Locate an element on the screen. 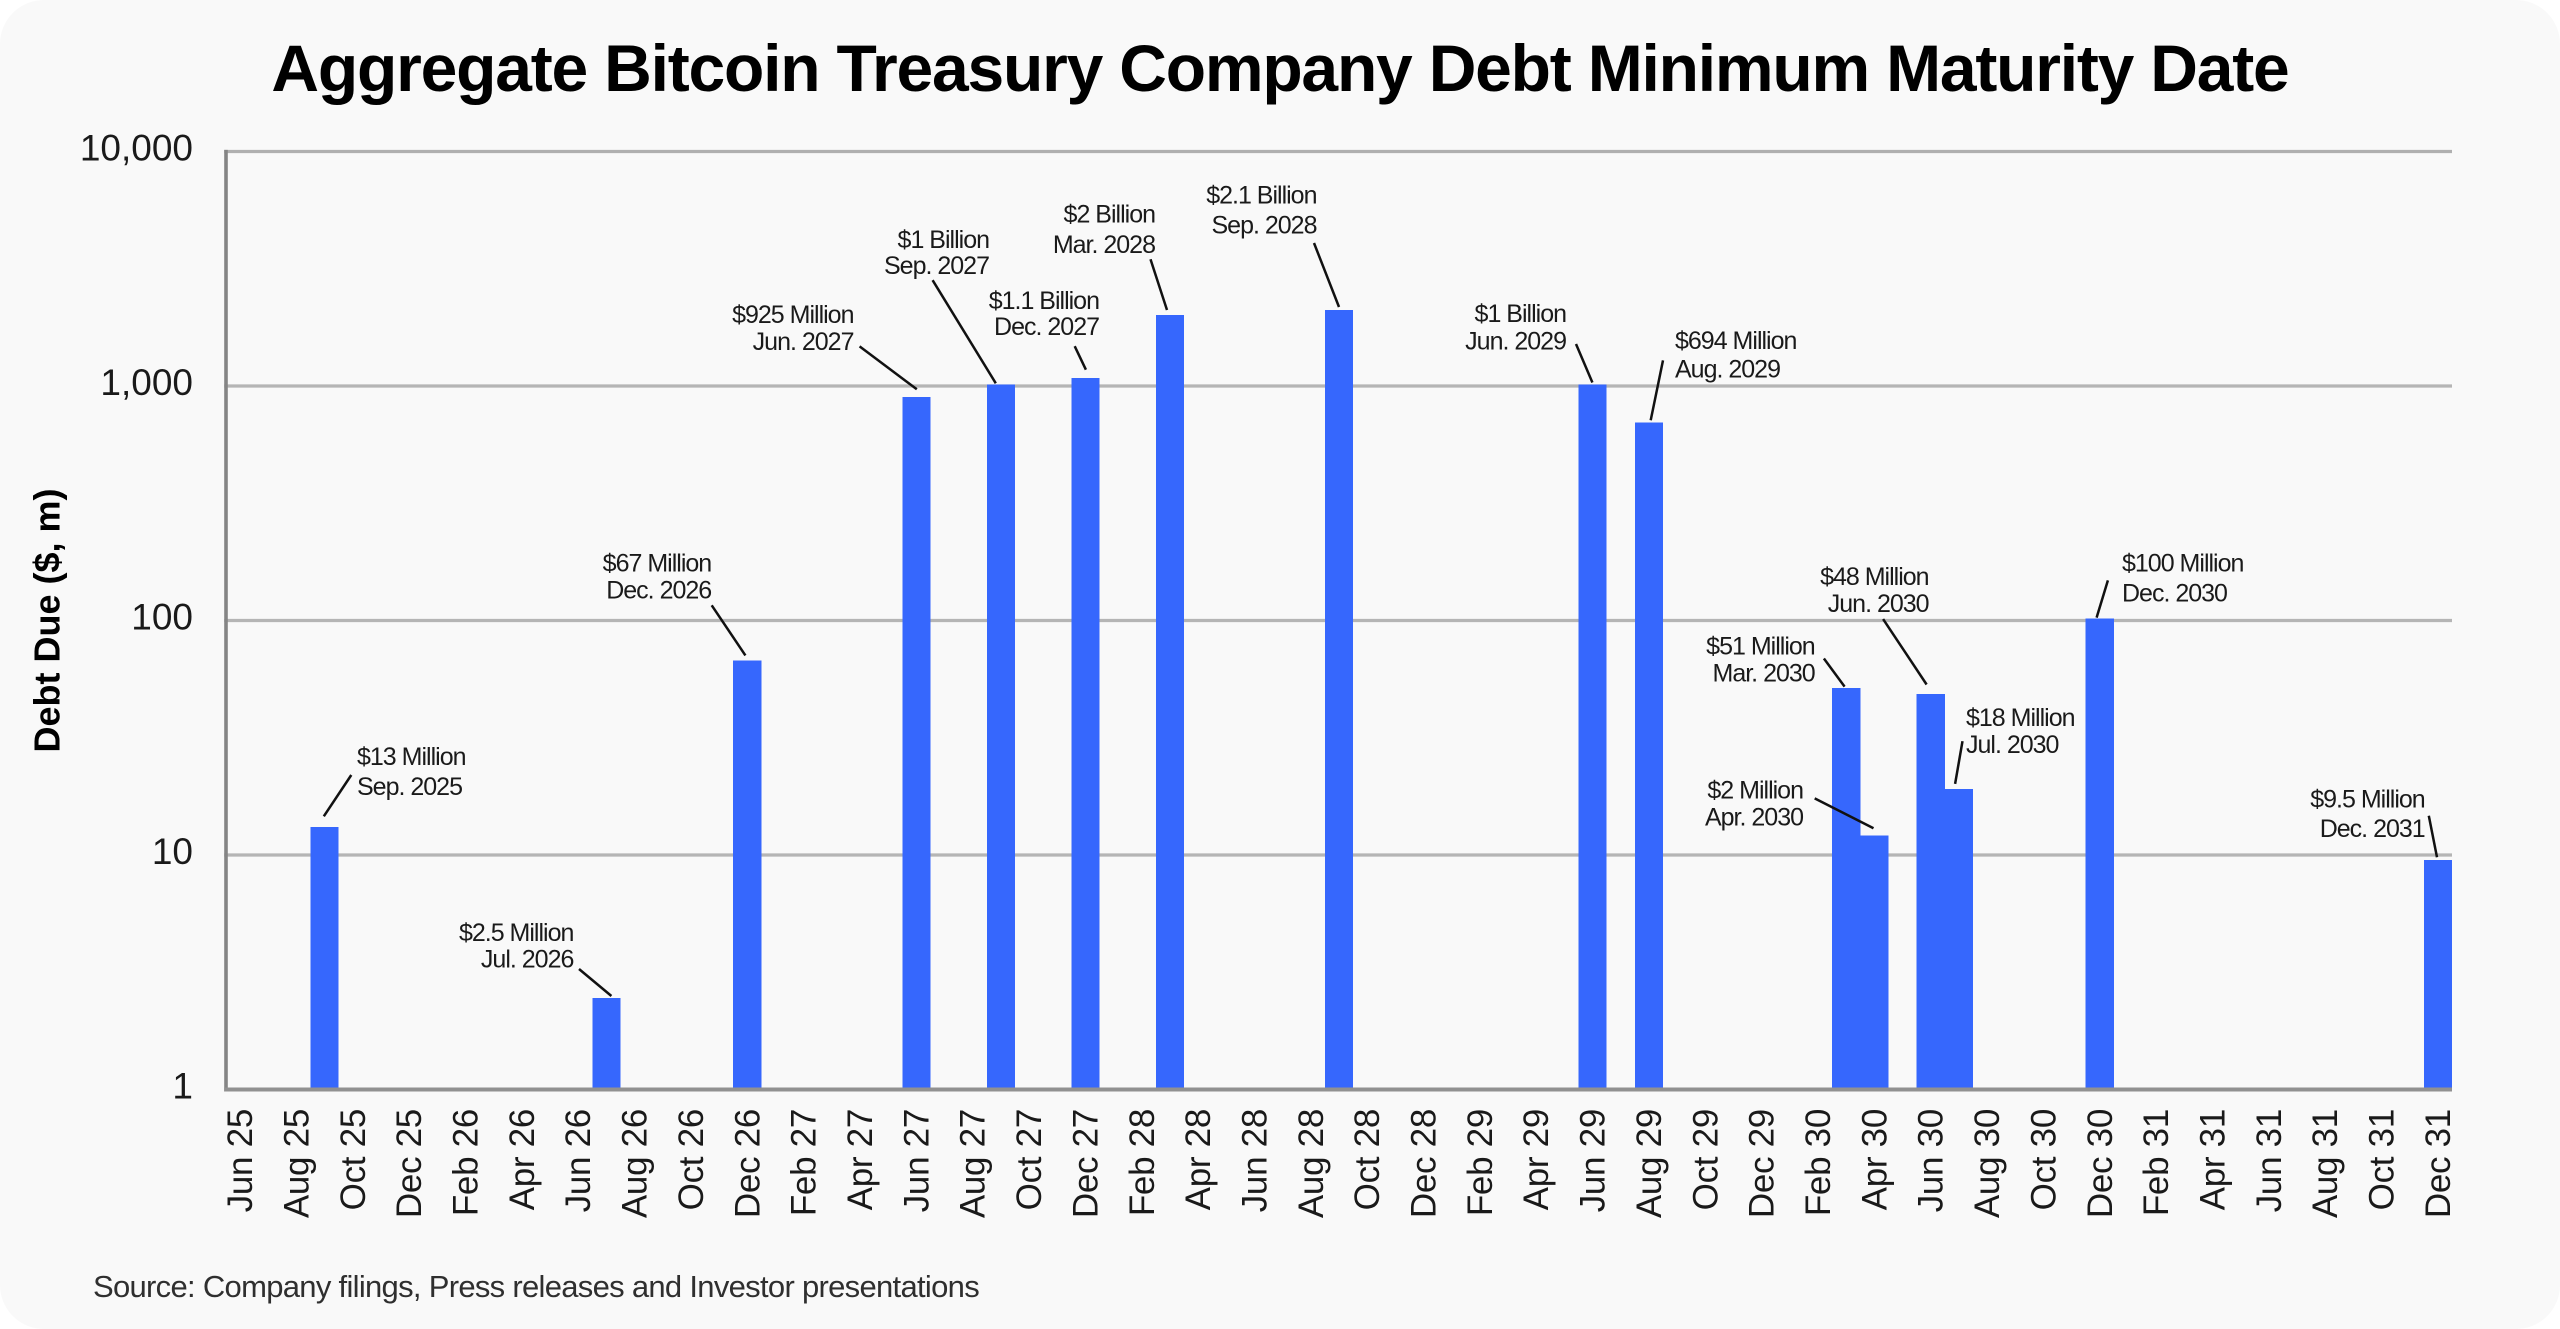 The image size is (2560, 1329). svg-text: 10,000 is located at coordinates (136, 148).